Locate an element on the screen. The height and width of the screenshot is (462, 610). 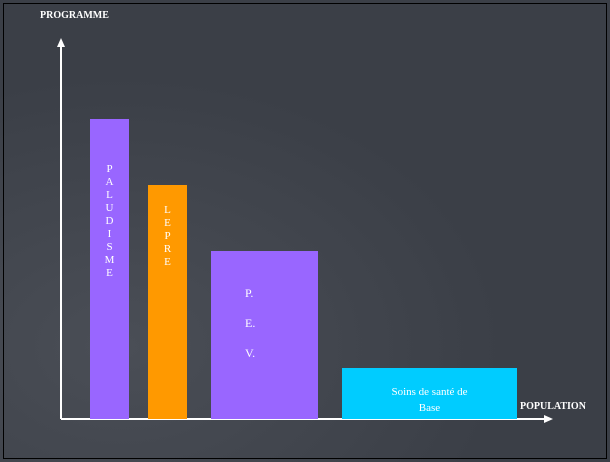
bar-label-soins-de-sant-de-base: Soins de santé de Base is located at coordinates (429, 400).